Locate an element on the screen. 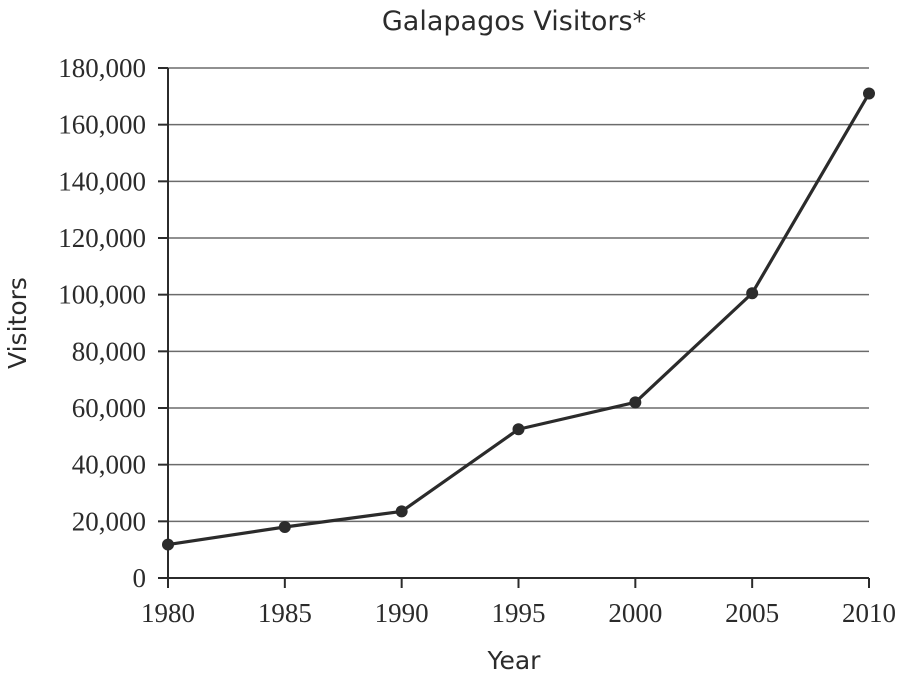 The height and width of the screenshot is (679, 903). x-tick-label: 1985 is located at coordinates (285, 613).